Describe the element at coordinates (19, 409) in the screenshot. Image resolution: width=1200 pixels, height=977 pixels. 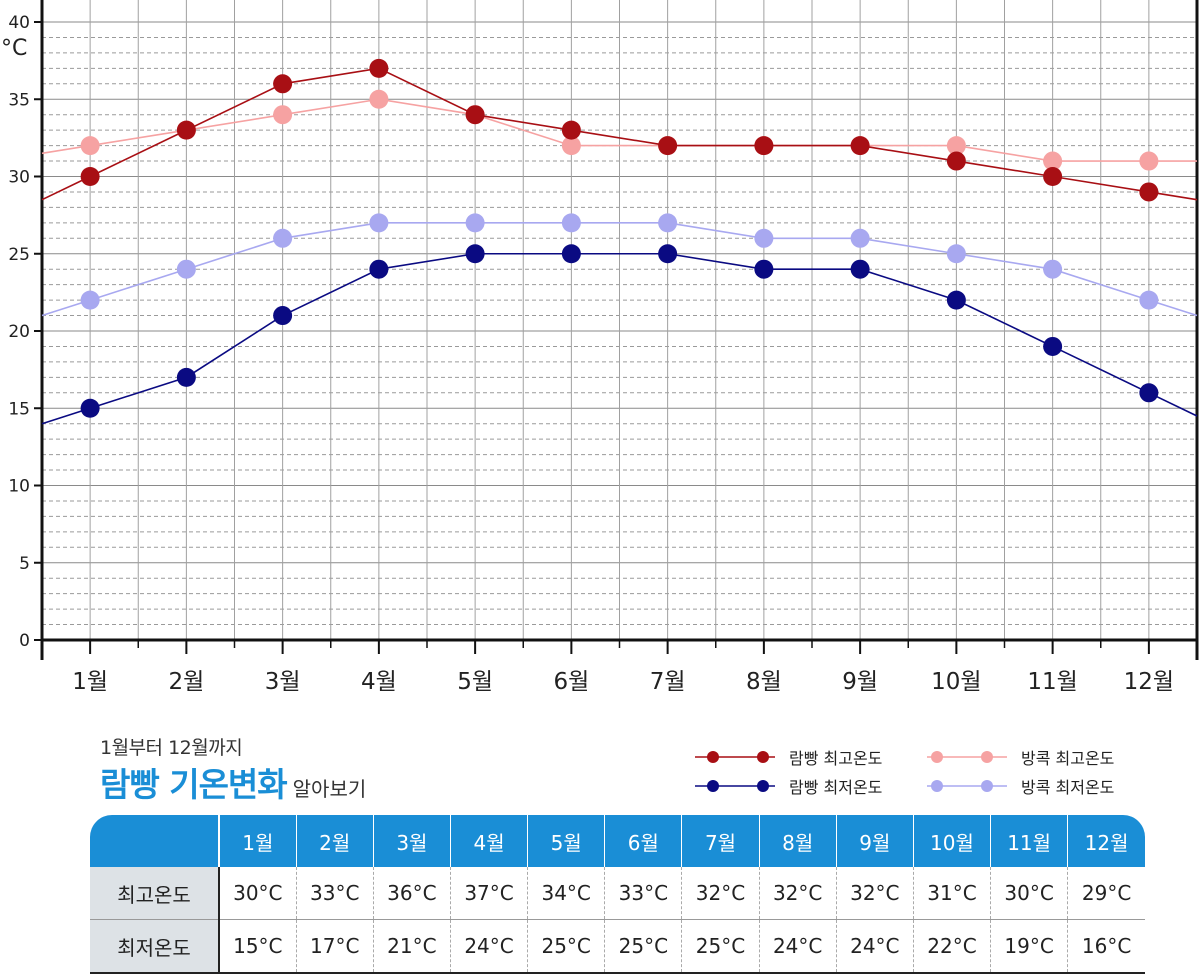
I see `y-tick-label: 15` at that location.